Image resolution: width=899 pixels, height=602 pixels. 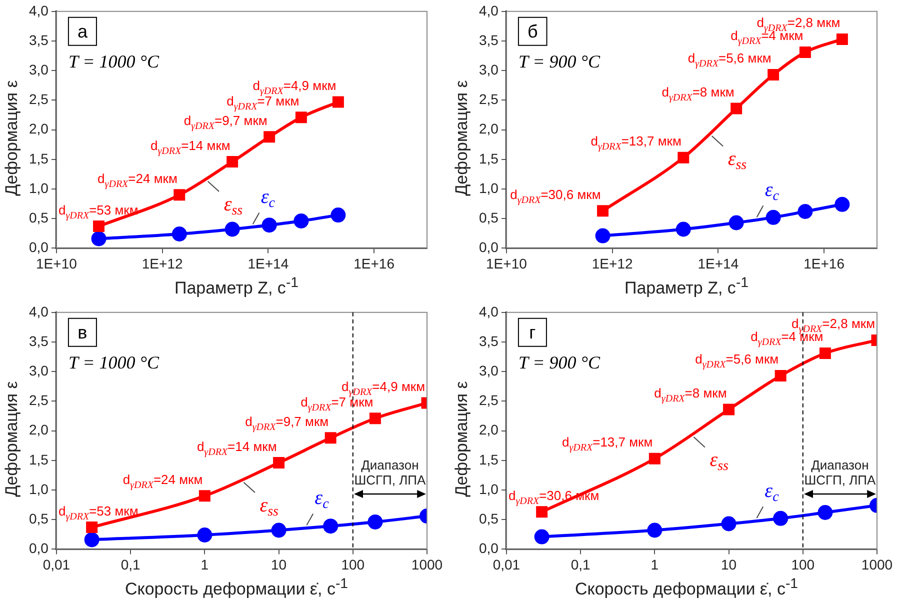 I want to click on annotation: г, so click(x=532, y=332).